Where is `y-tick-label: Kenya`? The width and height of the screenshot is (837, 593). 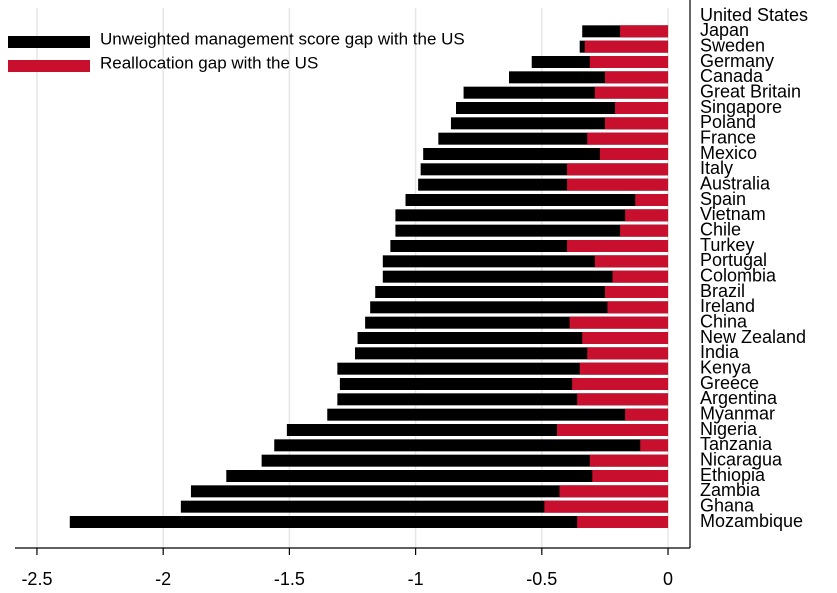 y-tick-label: Kenya is located at coordinates (726, 367).